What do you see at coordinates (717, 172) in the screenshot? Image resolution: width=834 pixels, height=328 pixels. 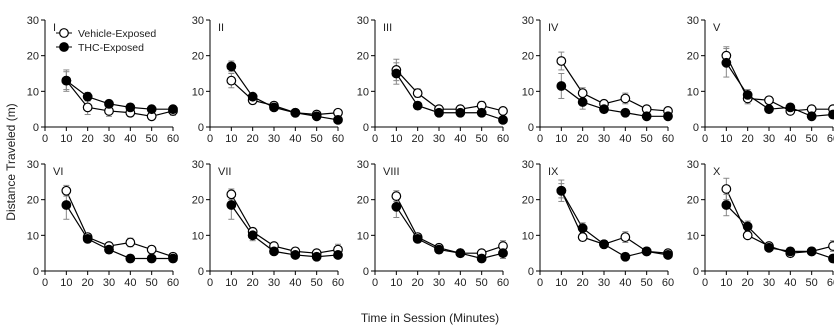 I see `panel-label: X` at bounding box center [717, 172].